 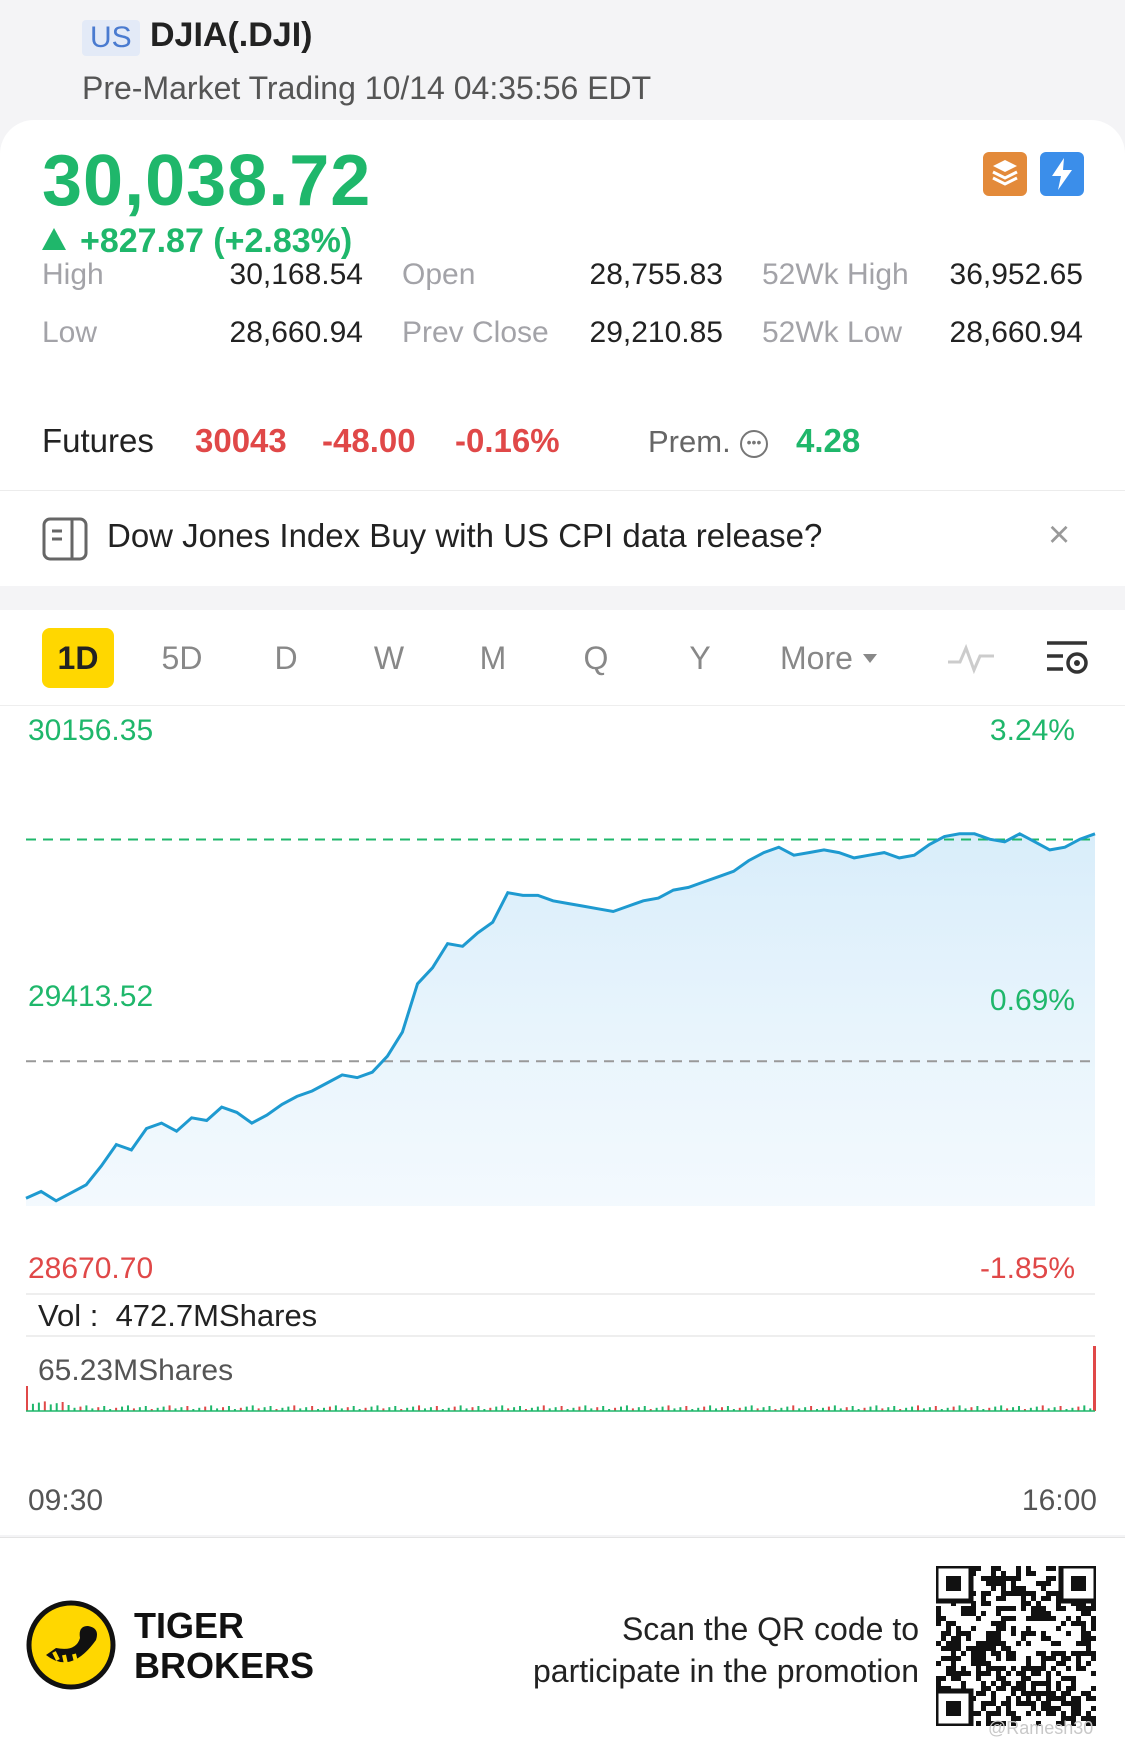 I want to click on brand-line-2: BROKERS, so click(x=224, y=1665).